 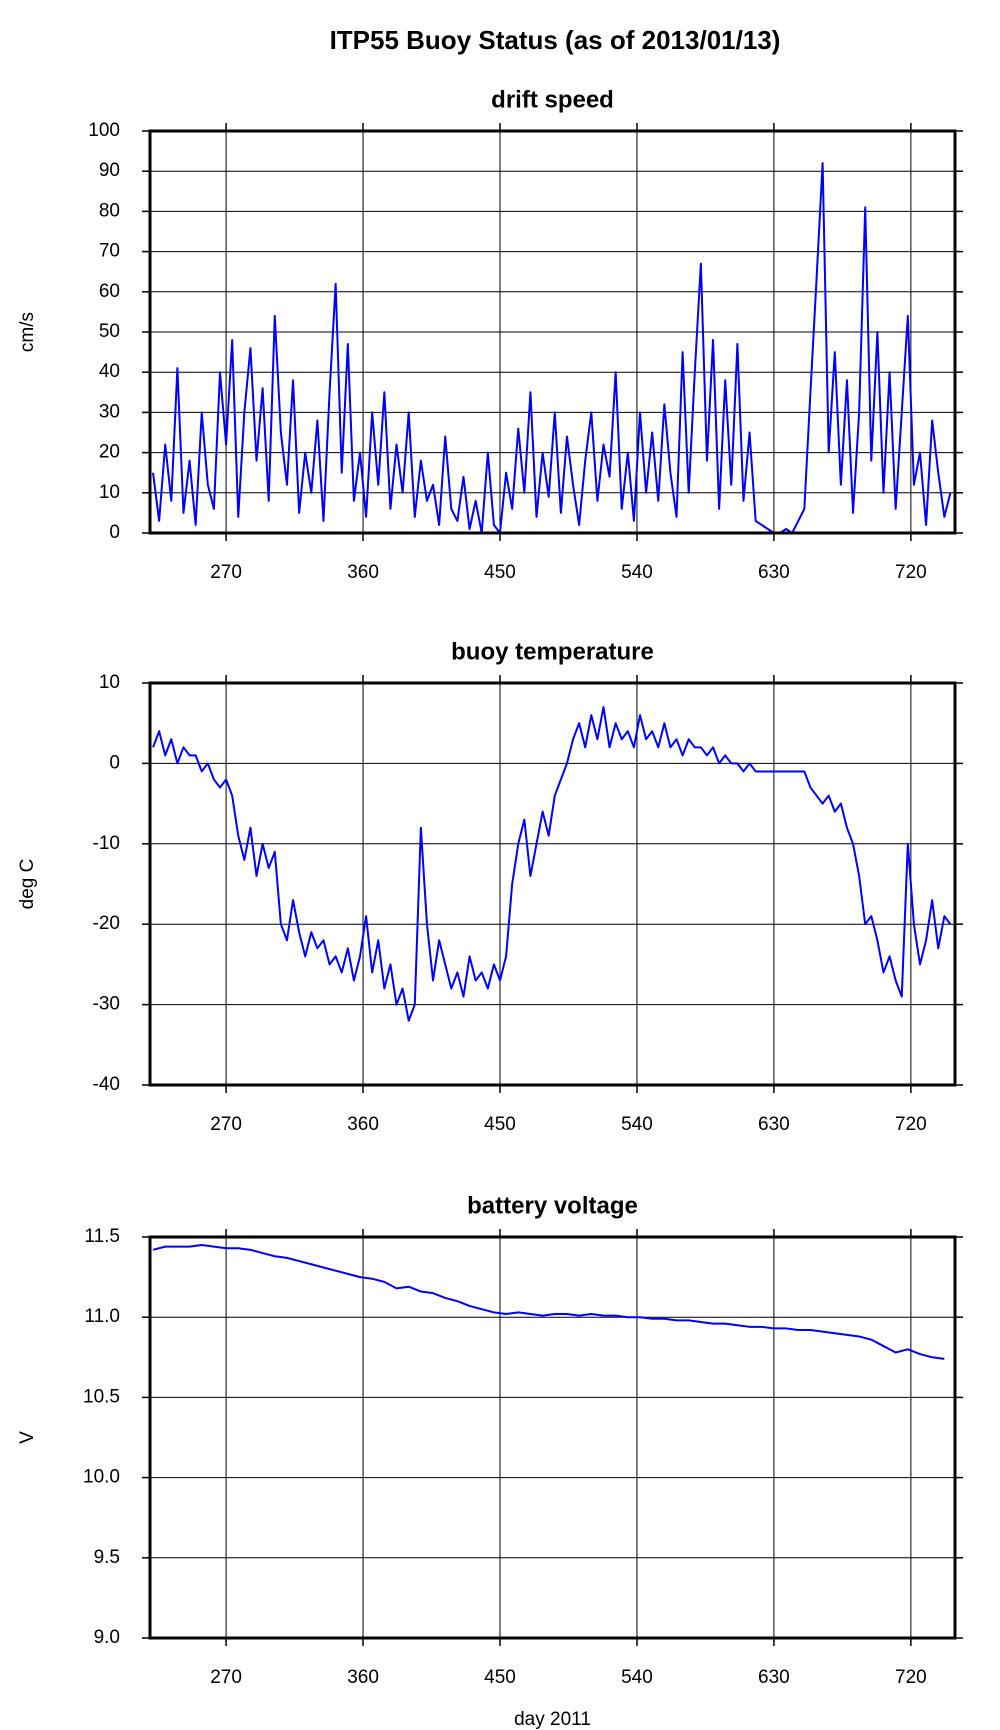 What do you see at coordinates (552, 651) in the screenshot?
I see `panel-title: buoy temperature` at bounding box center [552, 651].